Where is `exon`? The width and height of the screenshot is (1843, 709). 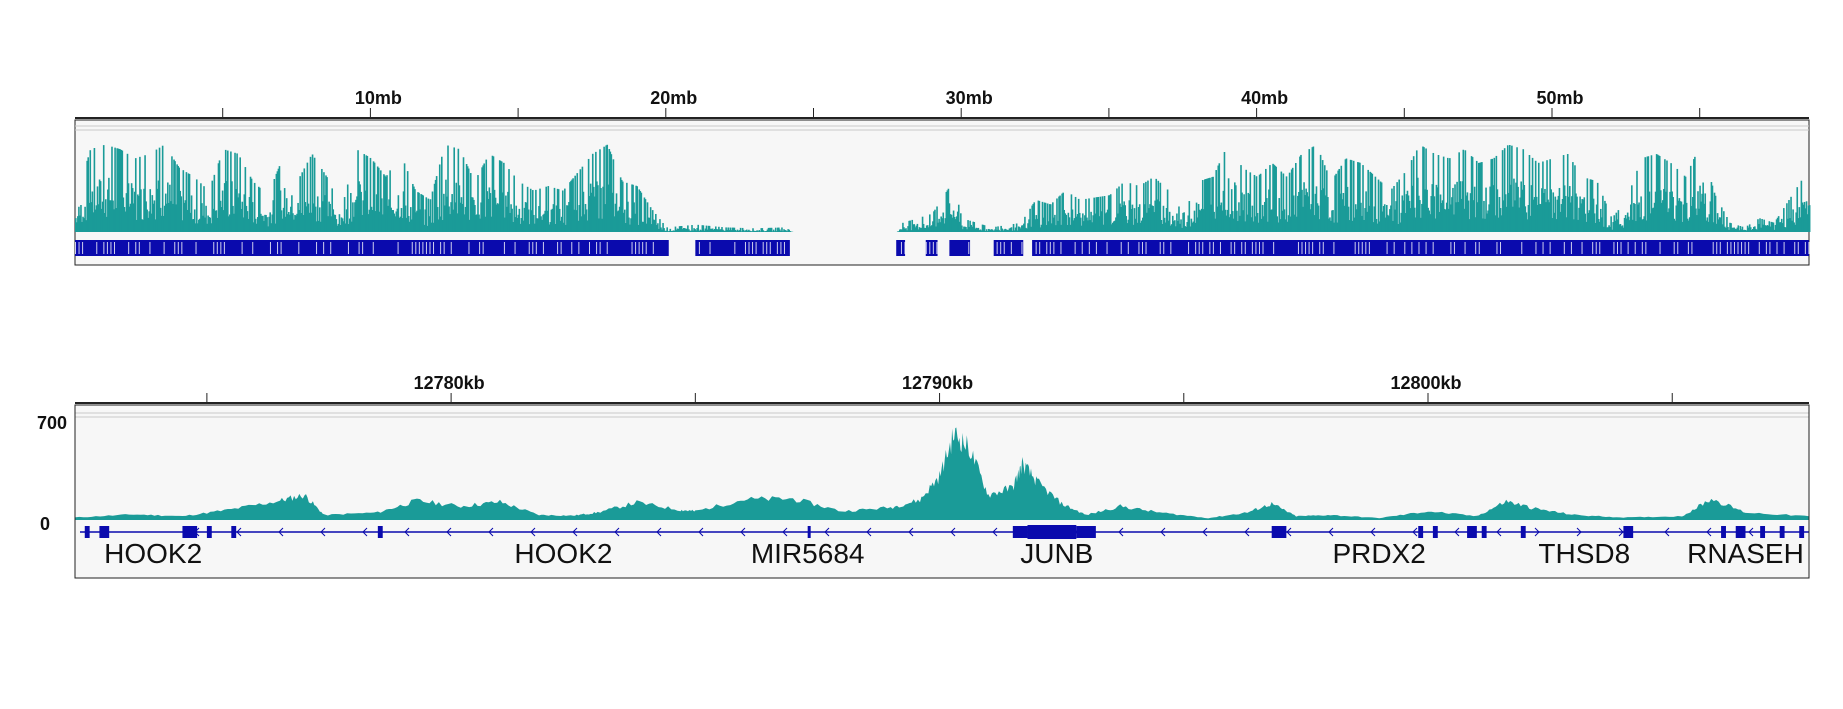 exon is located at coordinates (1763, 532).